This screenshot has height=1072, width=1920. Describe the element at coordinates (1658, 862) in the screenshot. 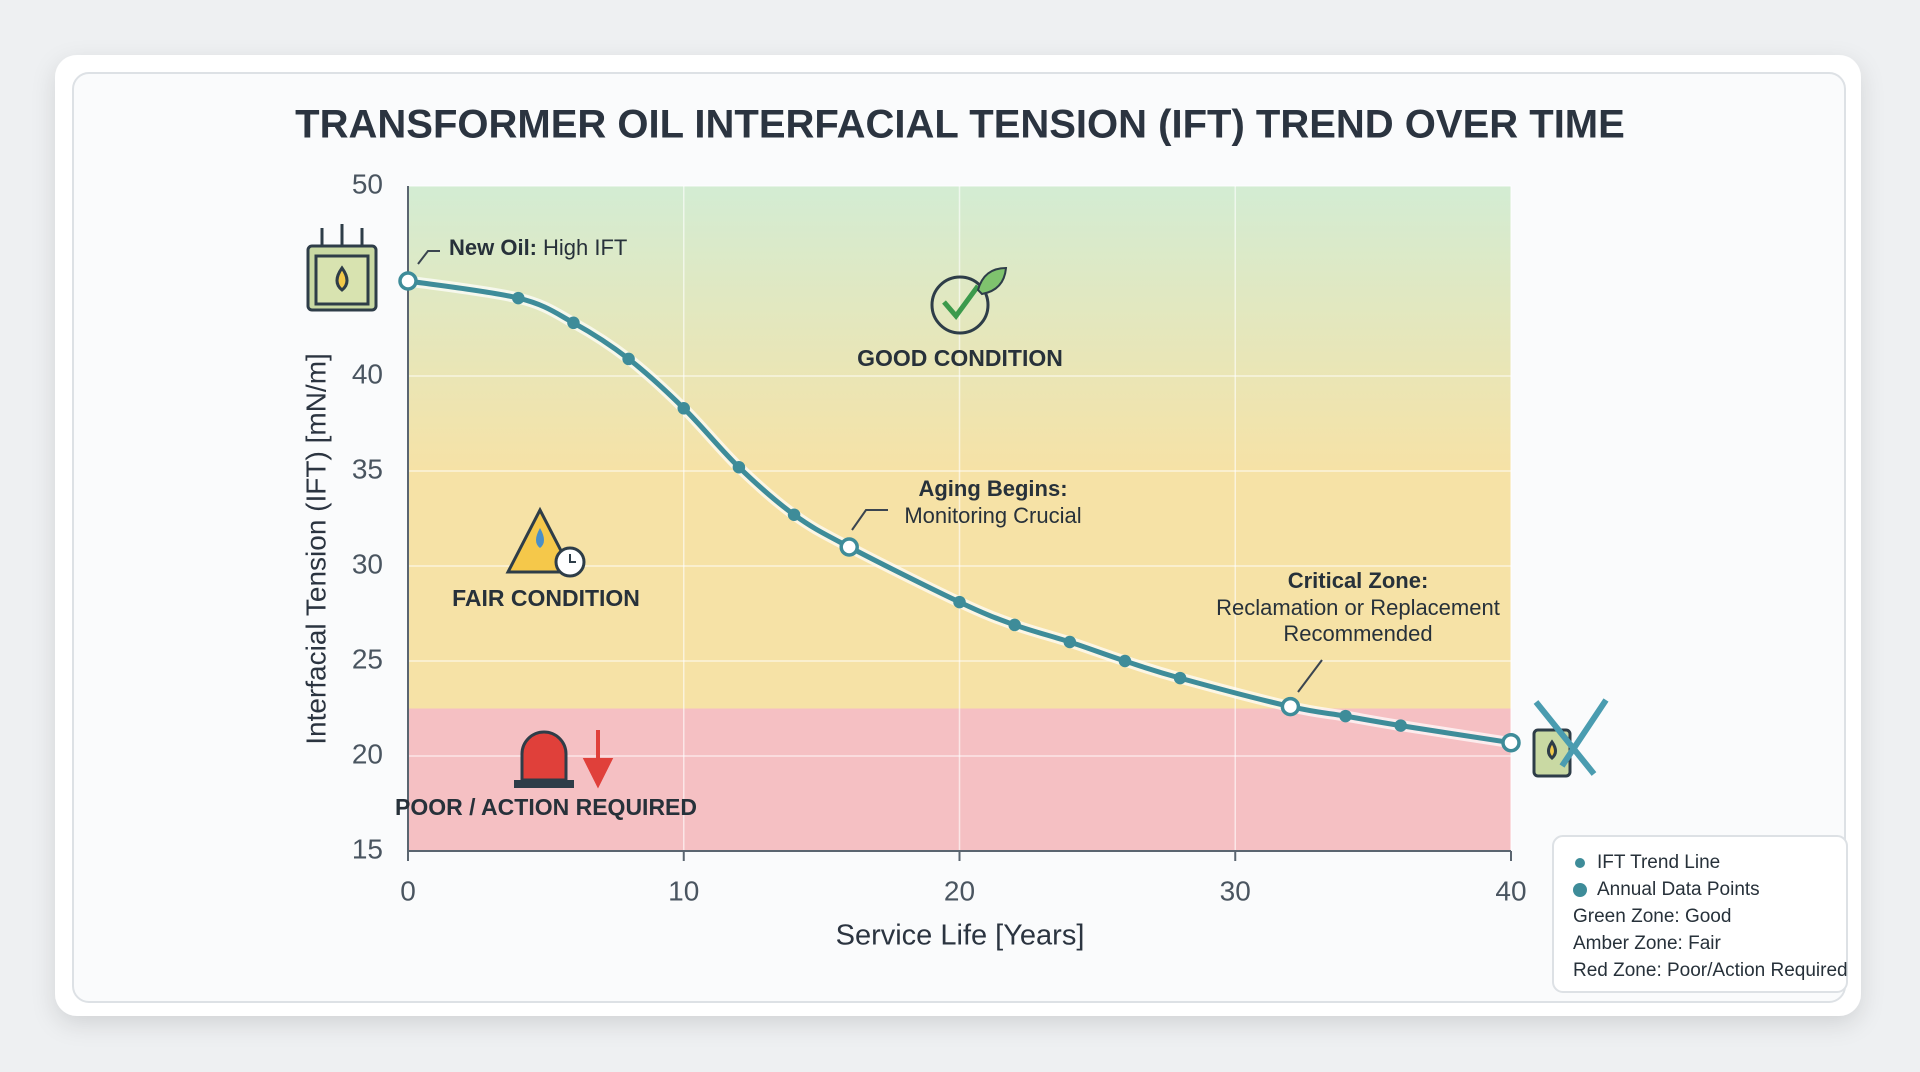

I see `legend-label: IFT Trend Line` at that location.